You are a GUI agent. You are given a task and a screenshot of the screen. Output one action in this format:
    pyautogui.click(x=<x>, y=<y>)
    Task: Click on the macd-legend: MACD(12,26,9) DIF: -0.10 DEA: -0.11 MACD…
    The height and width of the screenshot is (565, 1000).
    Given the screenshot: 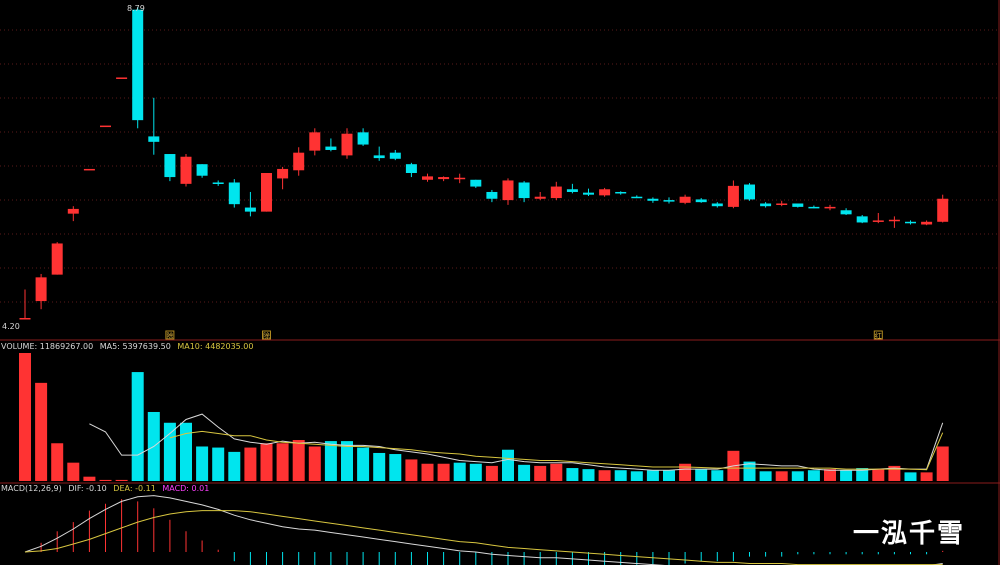 What is the action you would take?
    pyautogui.click(x=105, y=488)
    